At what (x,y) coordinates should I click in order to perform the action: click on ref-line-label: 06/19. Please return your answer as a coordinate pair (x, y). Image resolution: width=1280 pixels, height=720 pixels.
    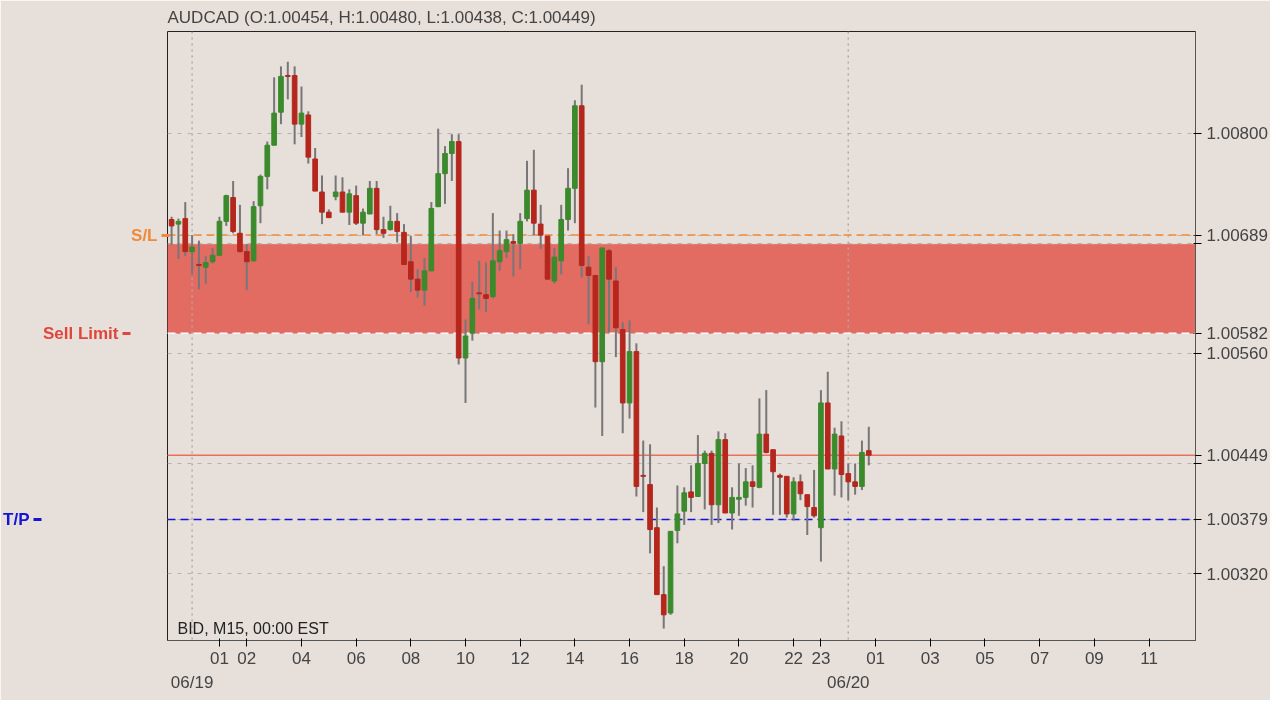
    Looking at the image, I should click on (192, 682).